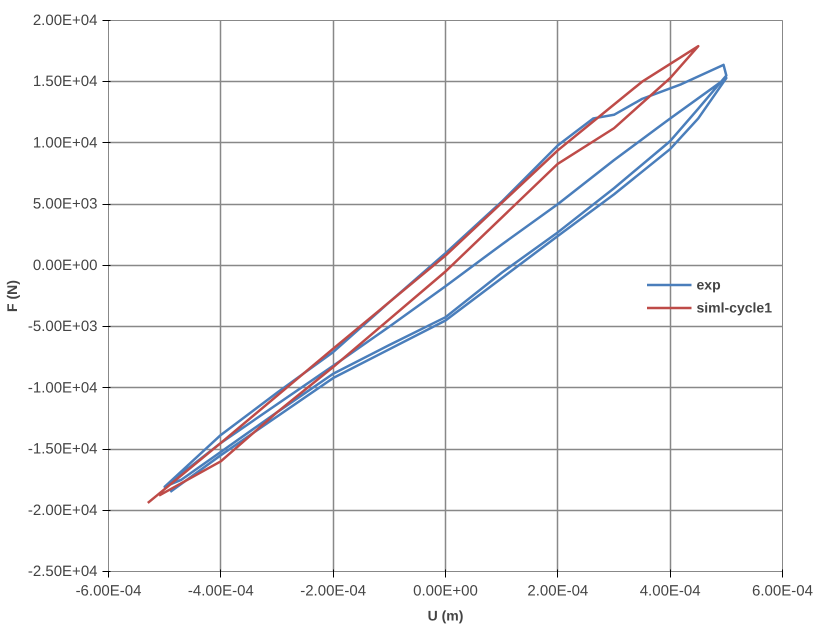 This screenshot has width=822, height=626. What do you see at coordinates (557, 591) in the screenshot?
I see `x-tick-label: 2.00E-04` at bounding box center [557, 591].